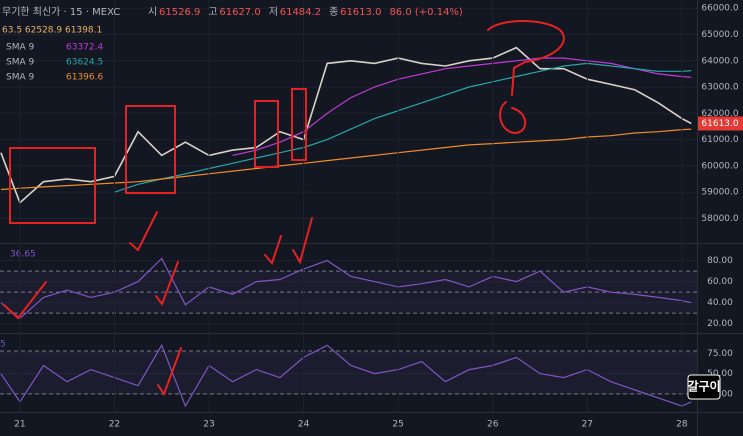  I want to click on ohlc-label: 시, so click(152, 12).